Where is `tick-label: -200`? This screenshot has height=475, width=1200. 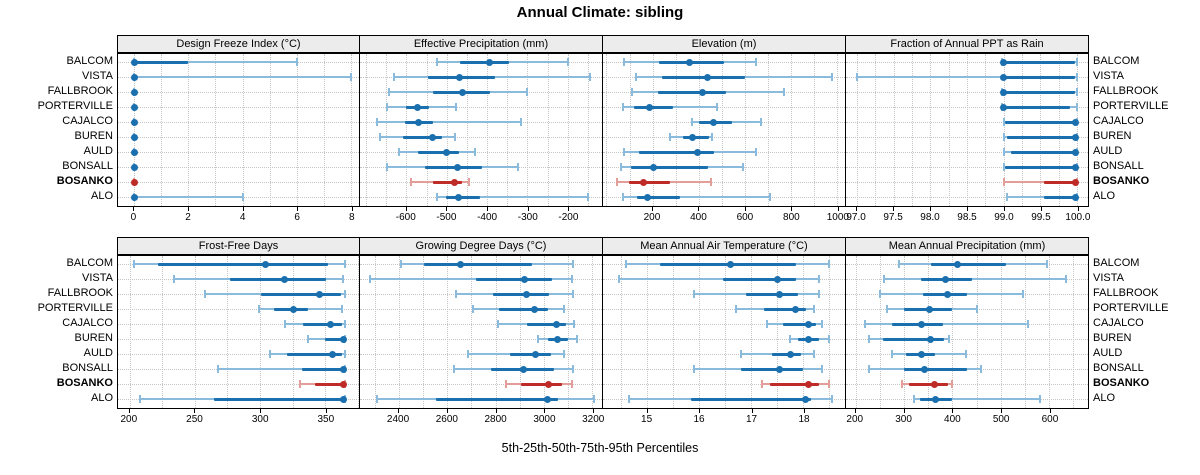
tick-label: -200 is located at coordinates (568, 217).